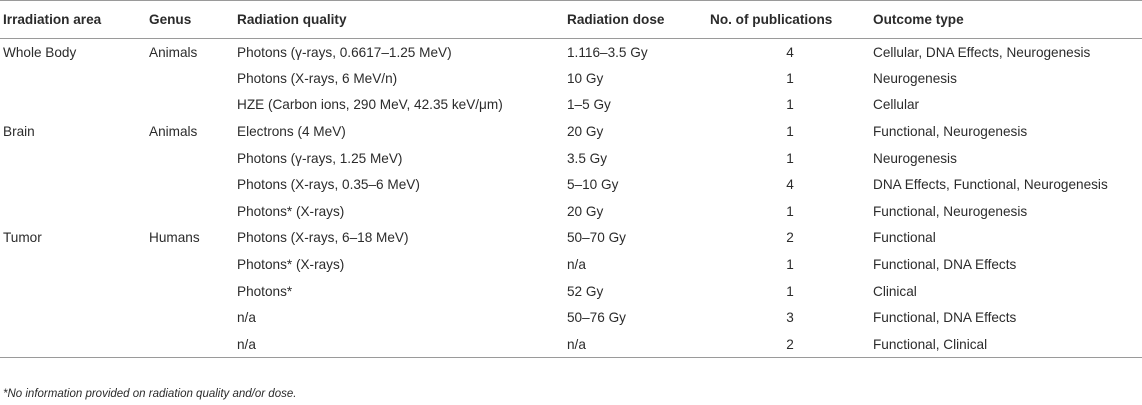  I want to click on cell-radiation-quality: Photons (X-rays, 6 MeV/n), so click(317, 78).